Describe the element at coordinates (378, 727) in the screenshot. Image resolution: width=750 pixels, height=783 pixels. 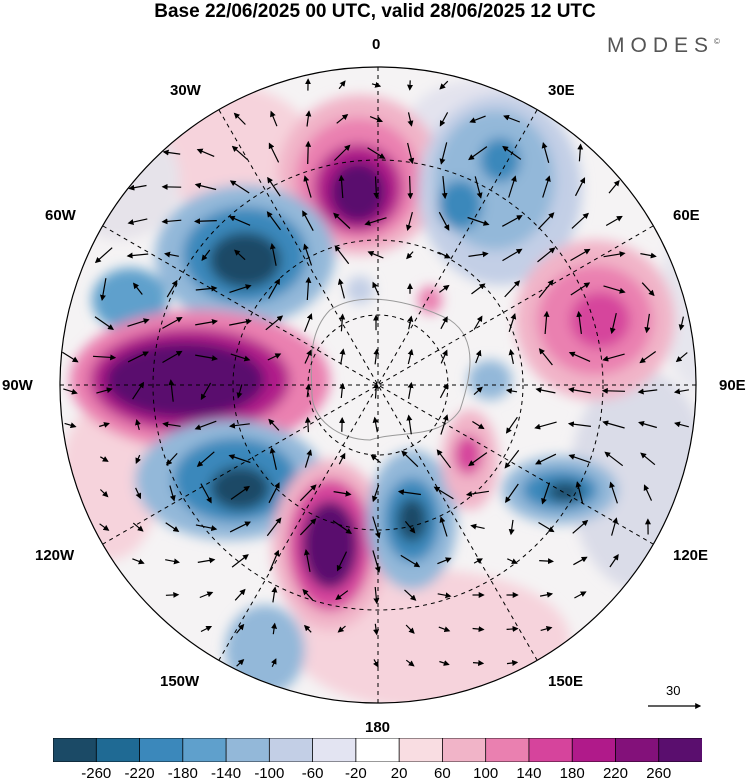
I see `lon-label-180: 180` at that location.